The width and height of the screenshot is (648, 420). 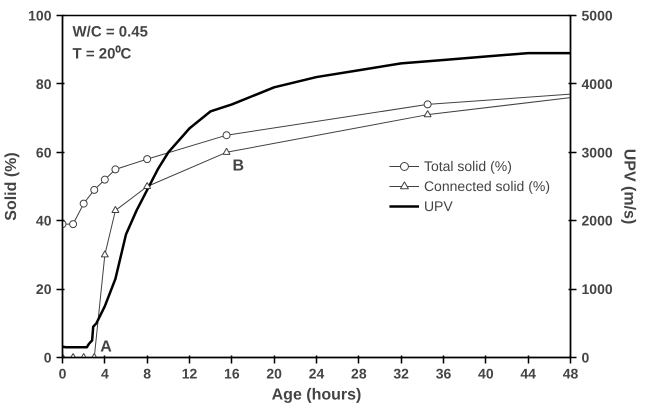 I want to click on legend-label: UPV, so click(x=438, y=206).